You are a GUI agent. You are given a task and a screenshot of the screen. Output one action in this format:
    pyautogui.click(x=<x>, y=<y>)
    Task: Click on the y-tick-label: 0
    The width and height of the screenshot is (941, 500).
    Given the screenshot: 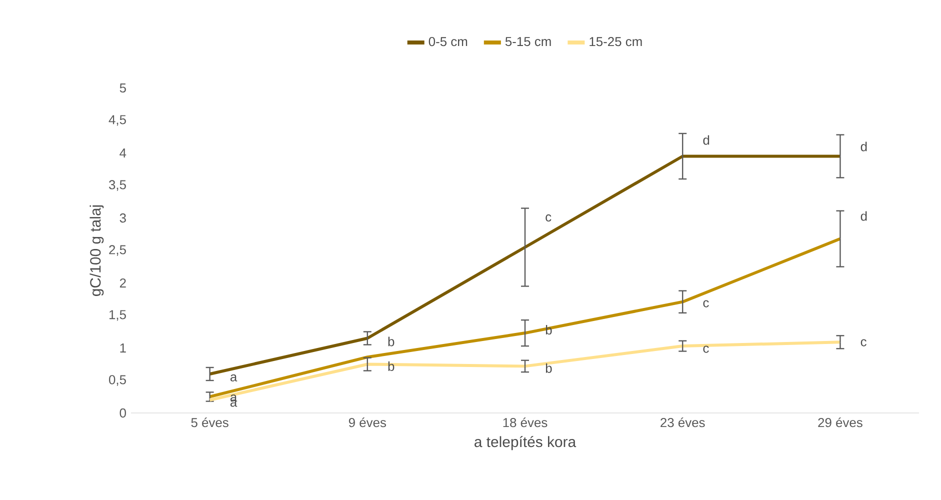 What is the action you would take?
    pyautogui.click(x=123, y=413)
    